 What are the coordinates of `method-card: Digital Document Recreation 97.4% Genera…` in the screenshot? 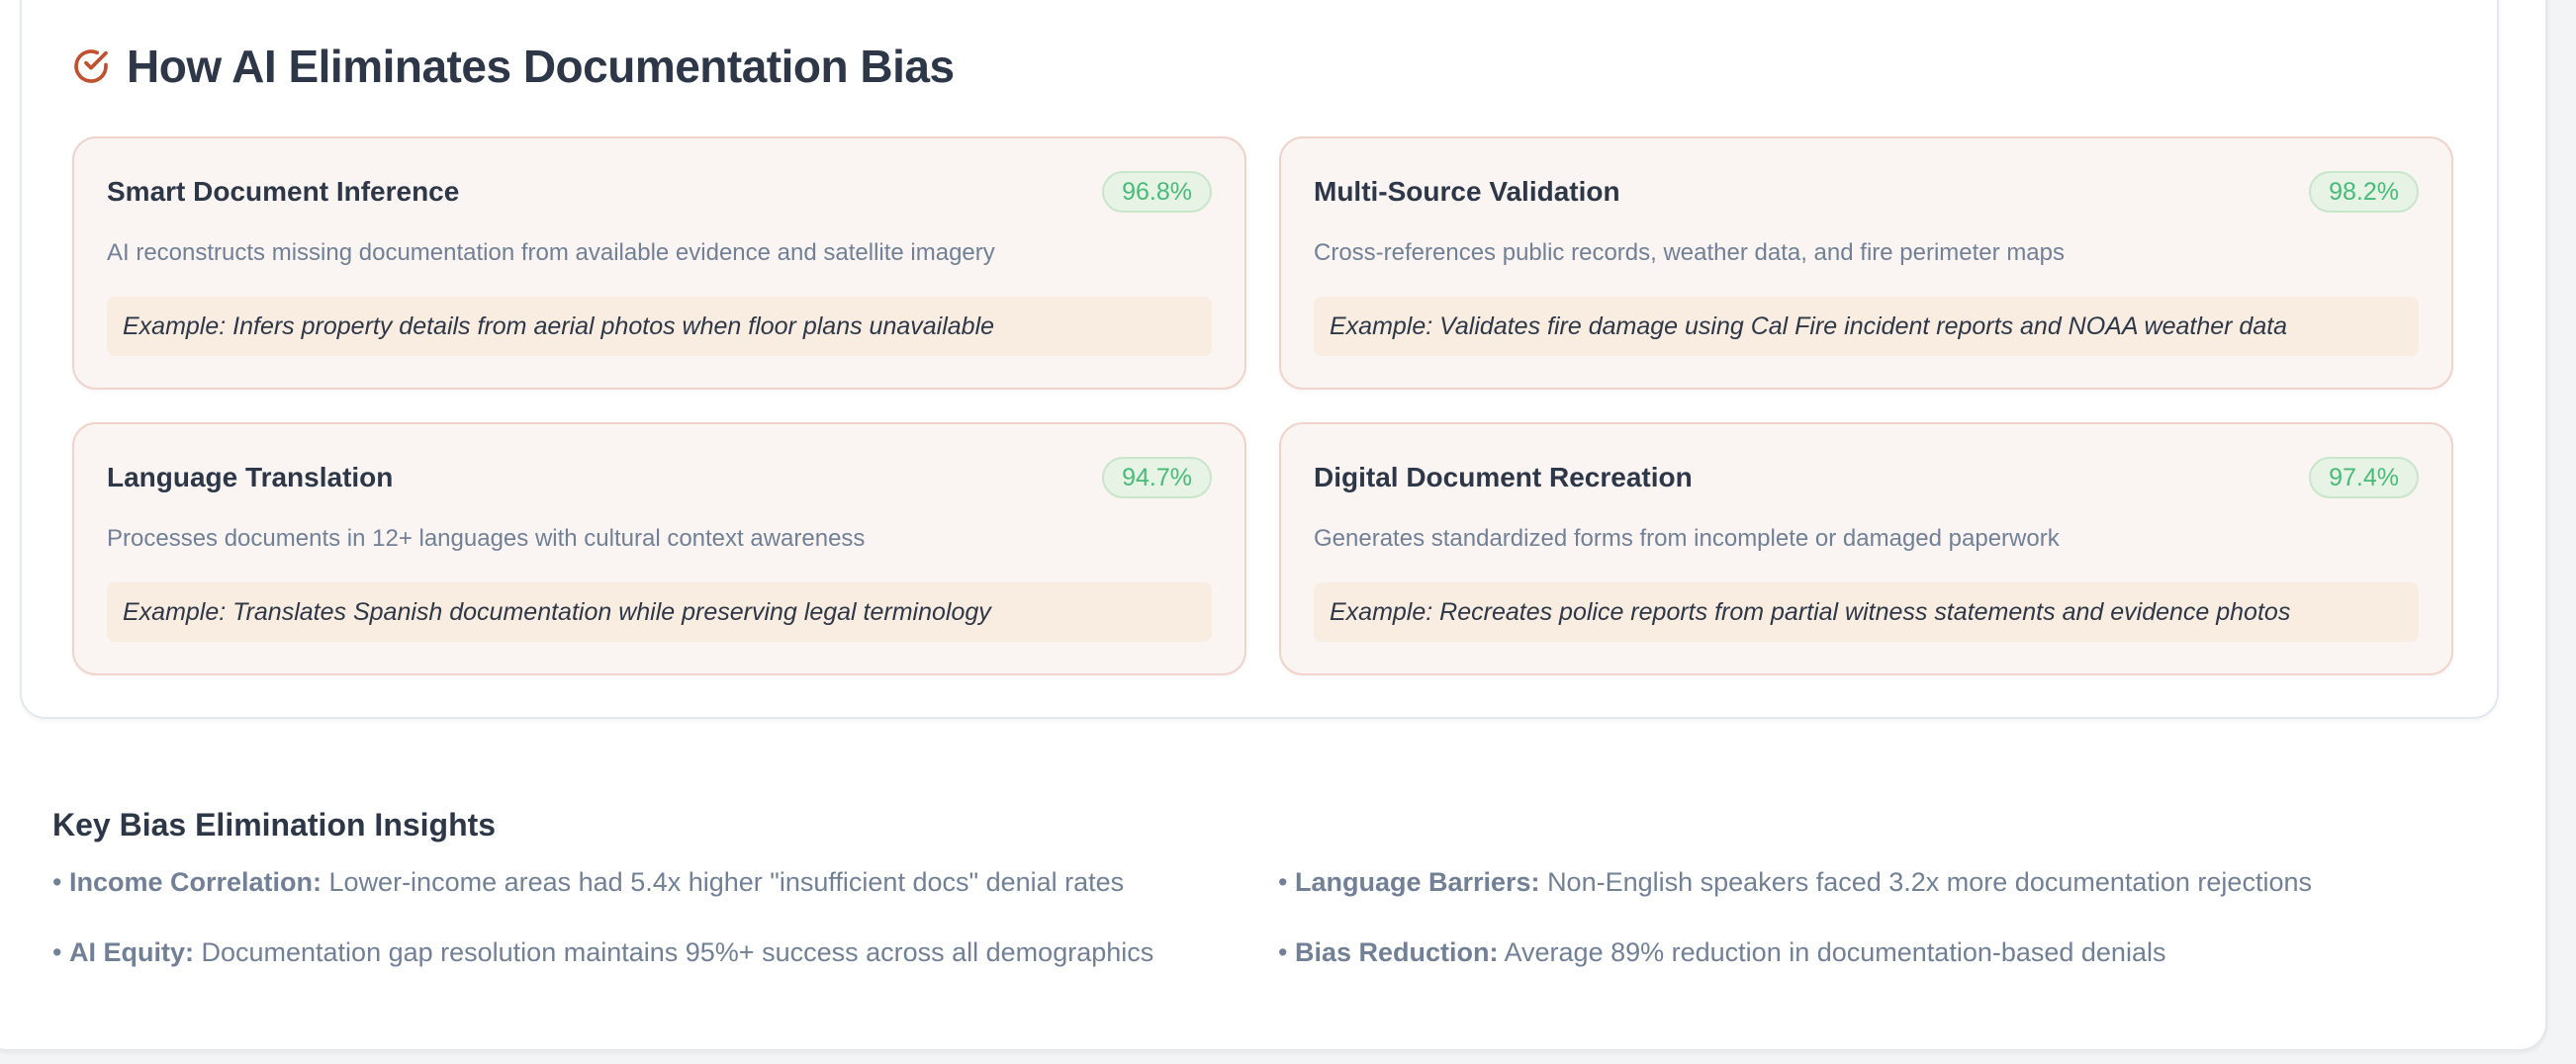 It's located at (1866, 548).